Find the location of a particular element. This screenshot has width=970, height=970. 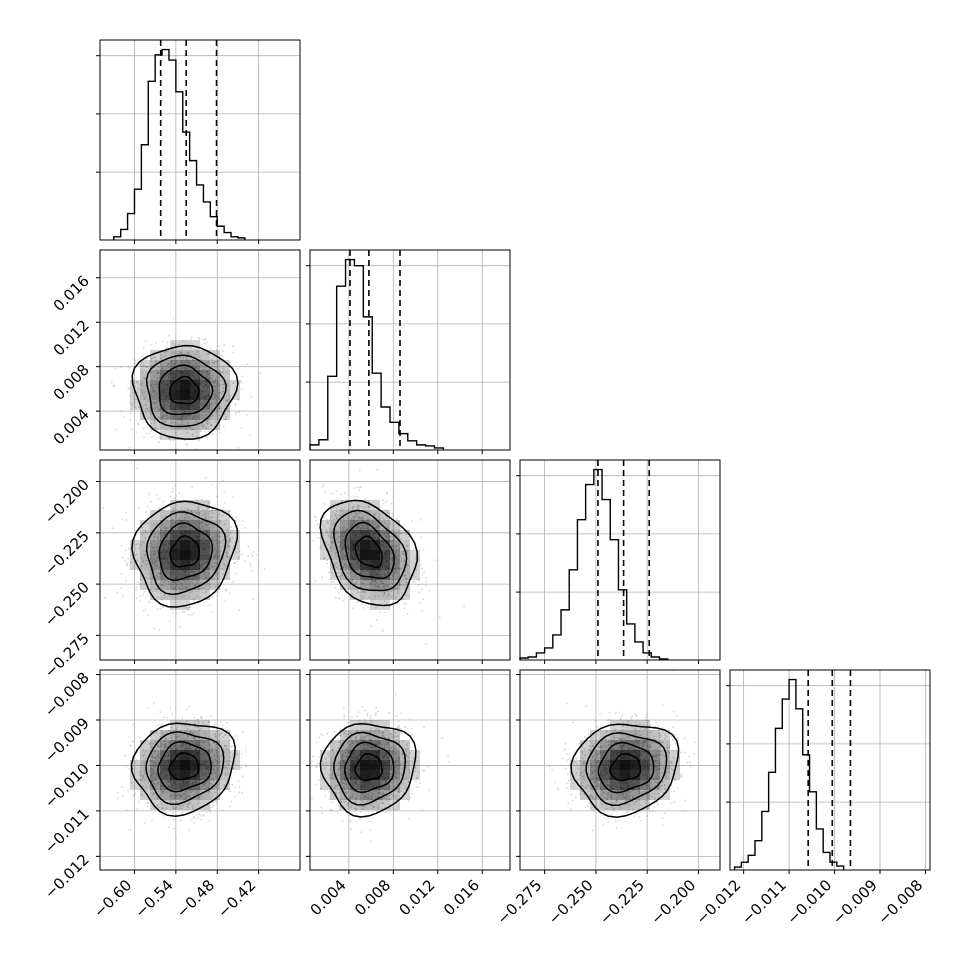

y-tick-label: 0.012 is located at coordinates (71, 337).